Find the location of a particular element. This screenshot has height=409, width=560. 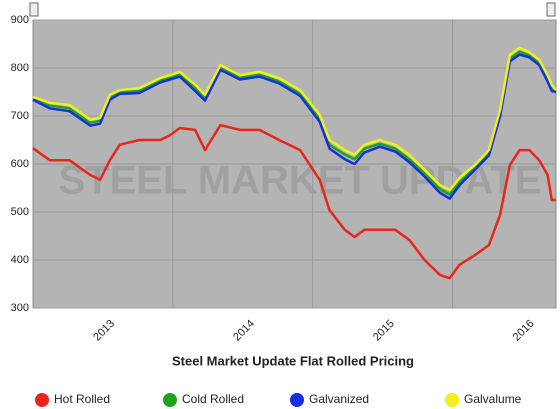

legend-label: Galvanized is located at coordinates (339, 399).